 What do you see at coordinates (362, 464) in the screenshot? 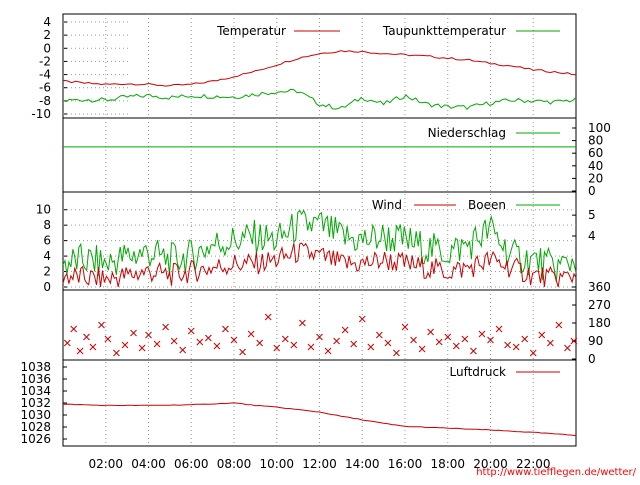
I see `x-tick-label: 14:00` at bounding box center [362, 464].